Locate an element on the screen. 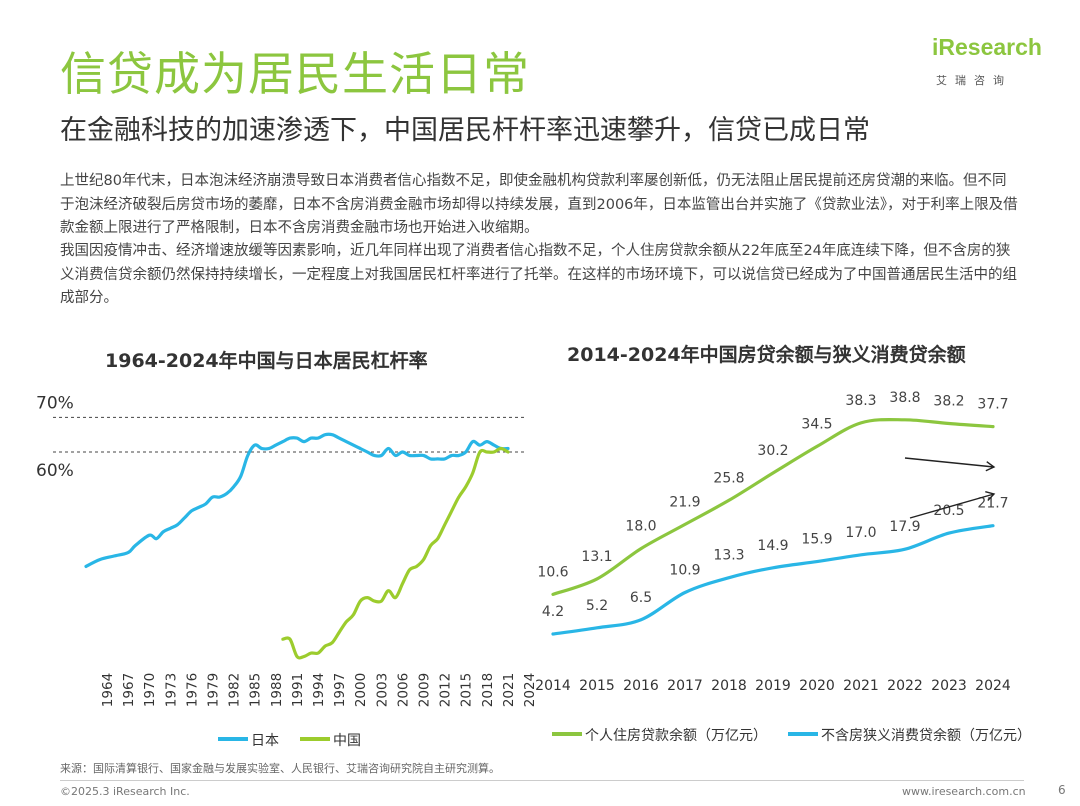 The image size is (1080, 806). x-tick-label-1988: 1988 is located at coordinates (277, 690).